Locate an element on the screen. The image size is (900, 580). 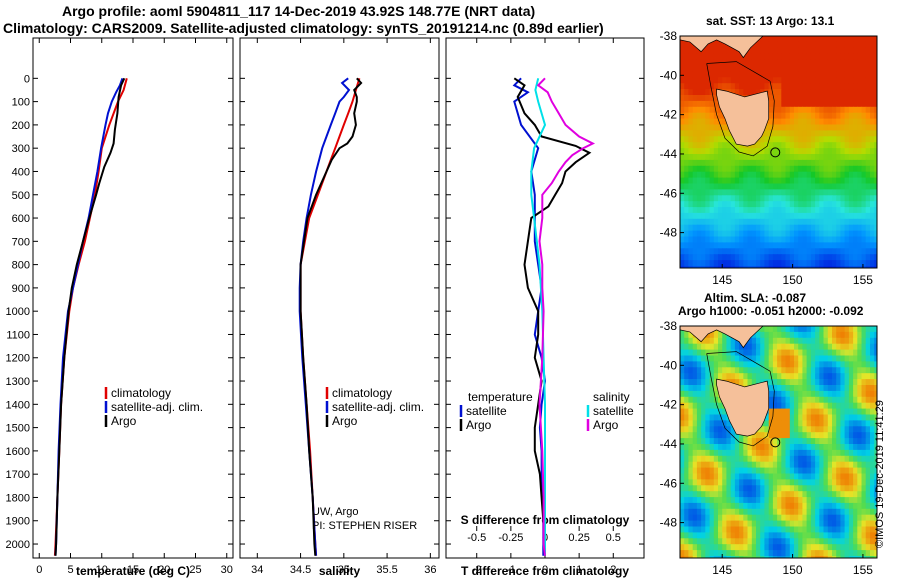
x2-tick-label: 0.25 is located at coordinates (578, 538).